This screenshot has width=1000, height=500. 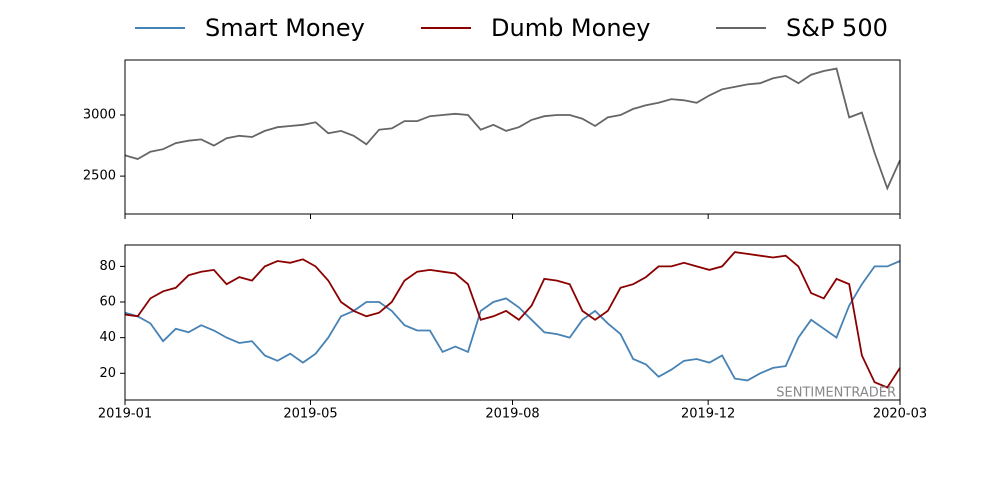 I want to click on x-tick-label: 2019-08, so click(x=512, y=414).